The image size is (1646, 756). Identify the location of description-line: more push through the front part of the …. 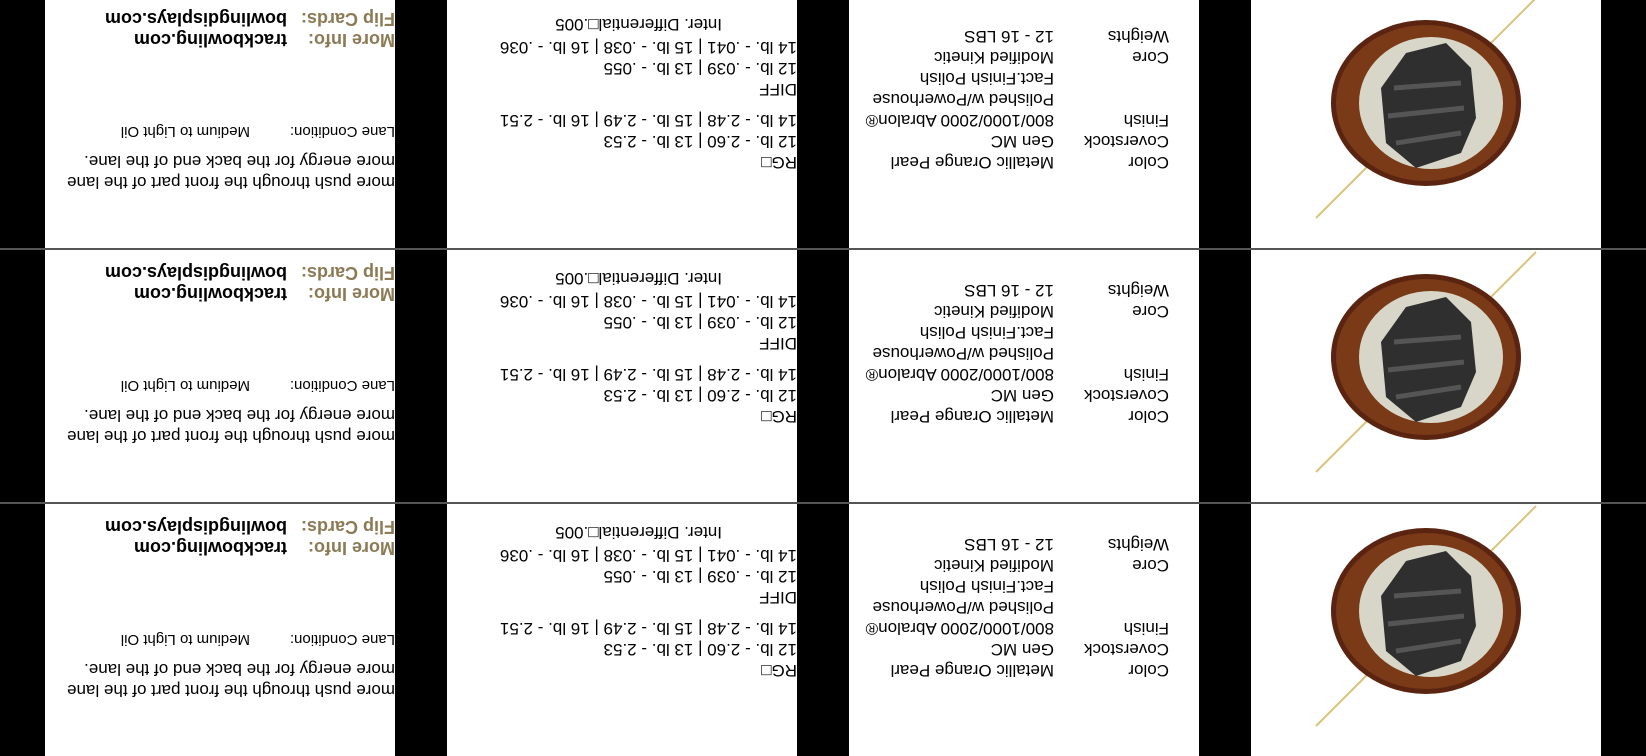
(231, 436).